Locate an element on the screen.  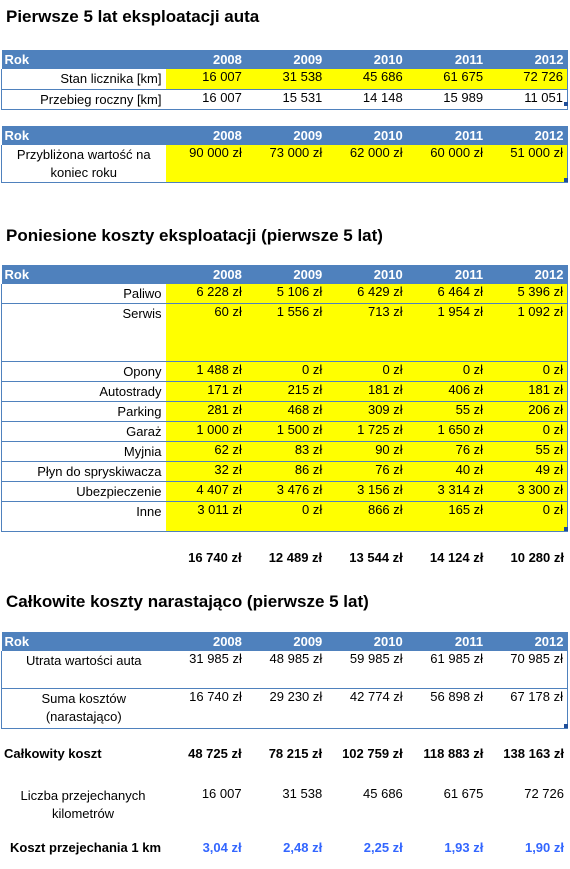
cell: 42 774 zł is located at coordinates (366, 708).